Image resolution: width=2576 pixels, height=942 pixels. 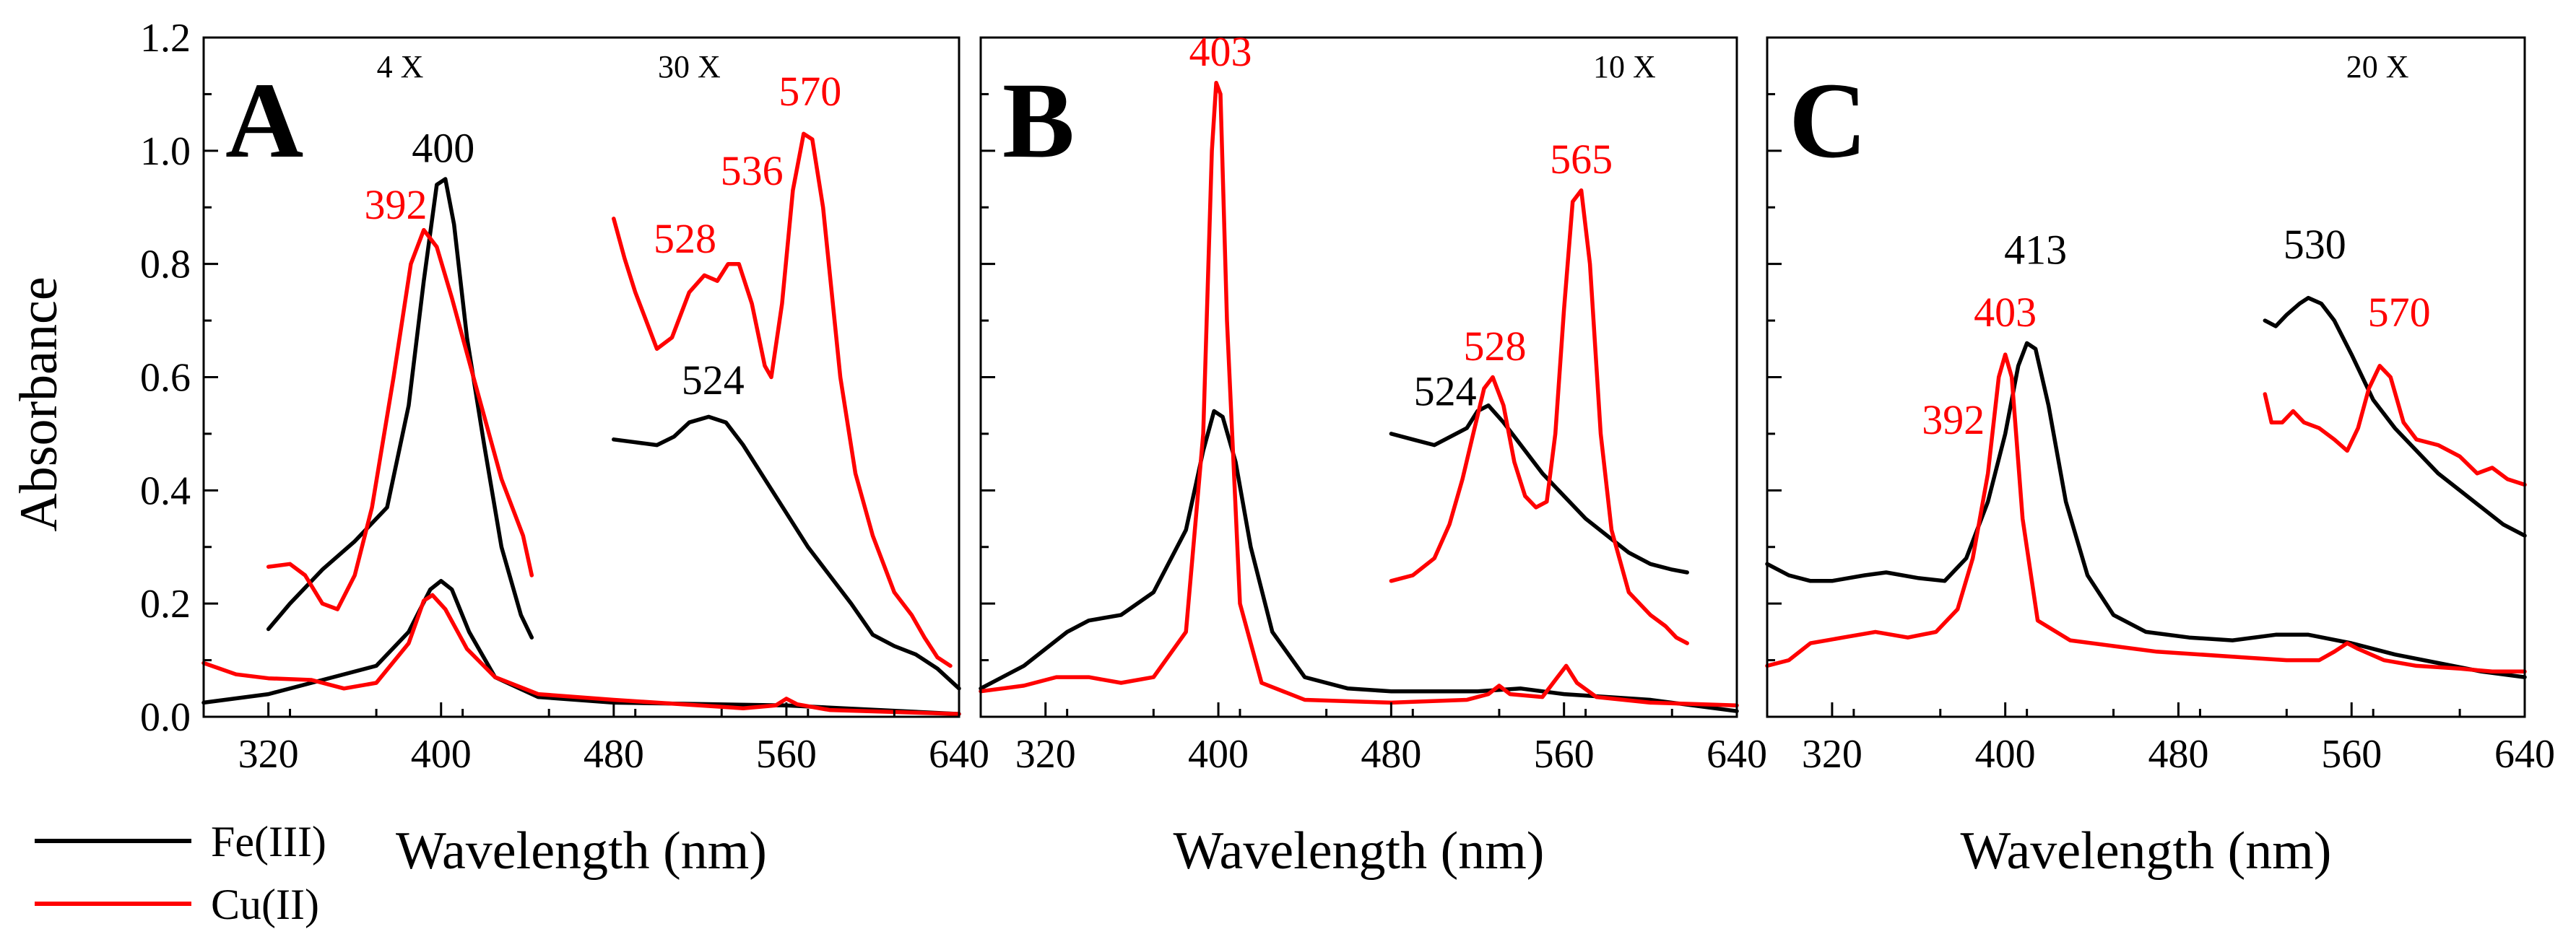 What do you see at coordinates (443, 148) in the screenshot?
I see `peak-label: 400` at bounding box center [443, 148].